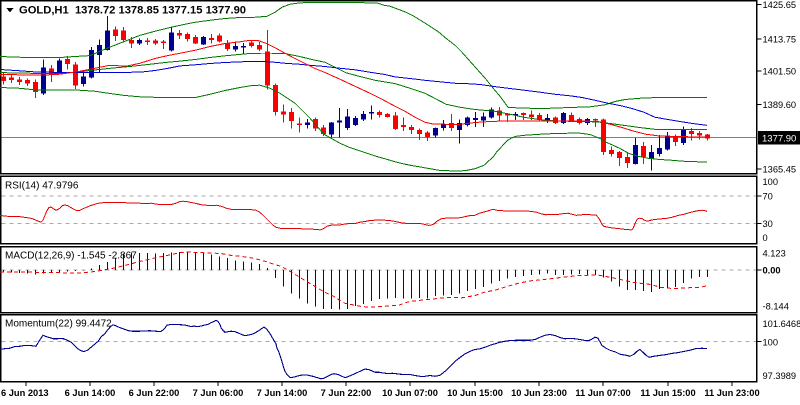  What do you see at coordinates (58, 324) in the screenshot?
I see `svg-text: Momentum(22) 99.4472` at bounding box center [58, 324].